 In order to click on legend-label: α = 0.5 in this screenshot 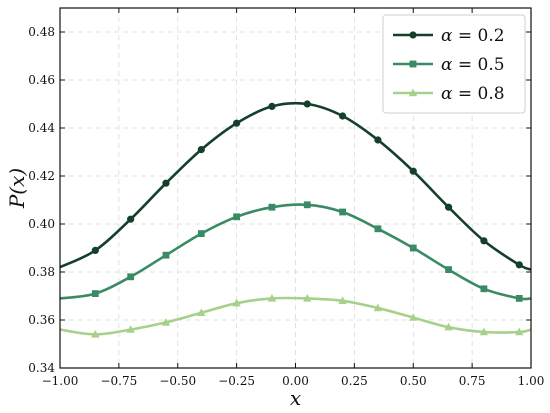, I will do `click(473, 65)`.